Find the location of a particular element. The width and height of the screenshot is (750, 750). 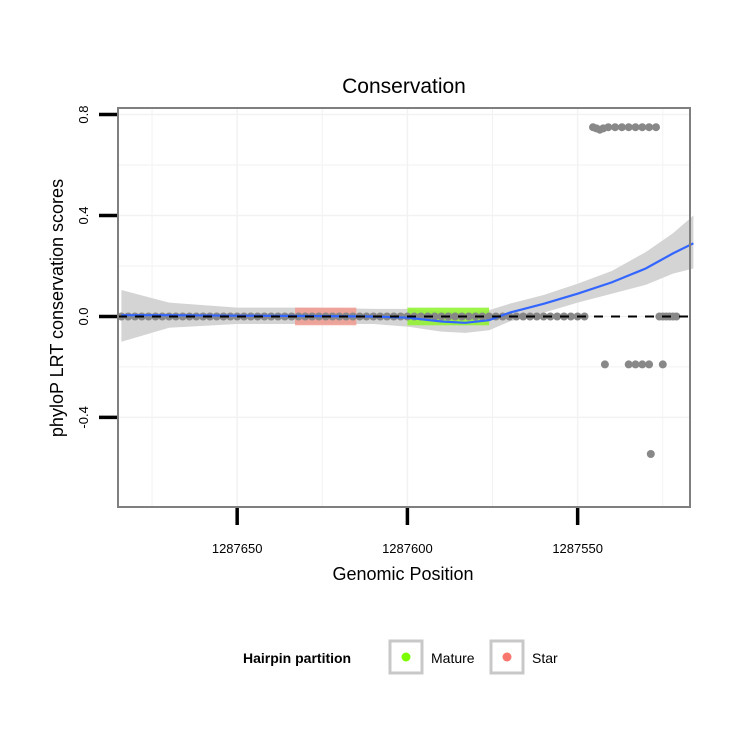

y-axis-label: phyloP LRT conservation scores is located at coordinates (57, 308).